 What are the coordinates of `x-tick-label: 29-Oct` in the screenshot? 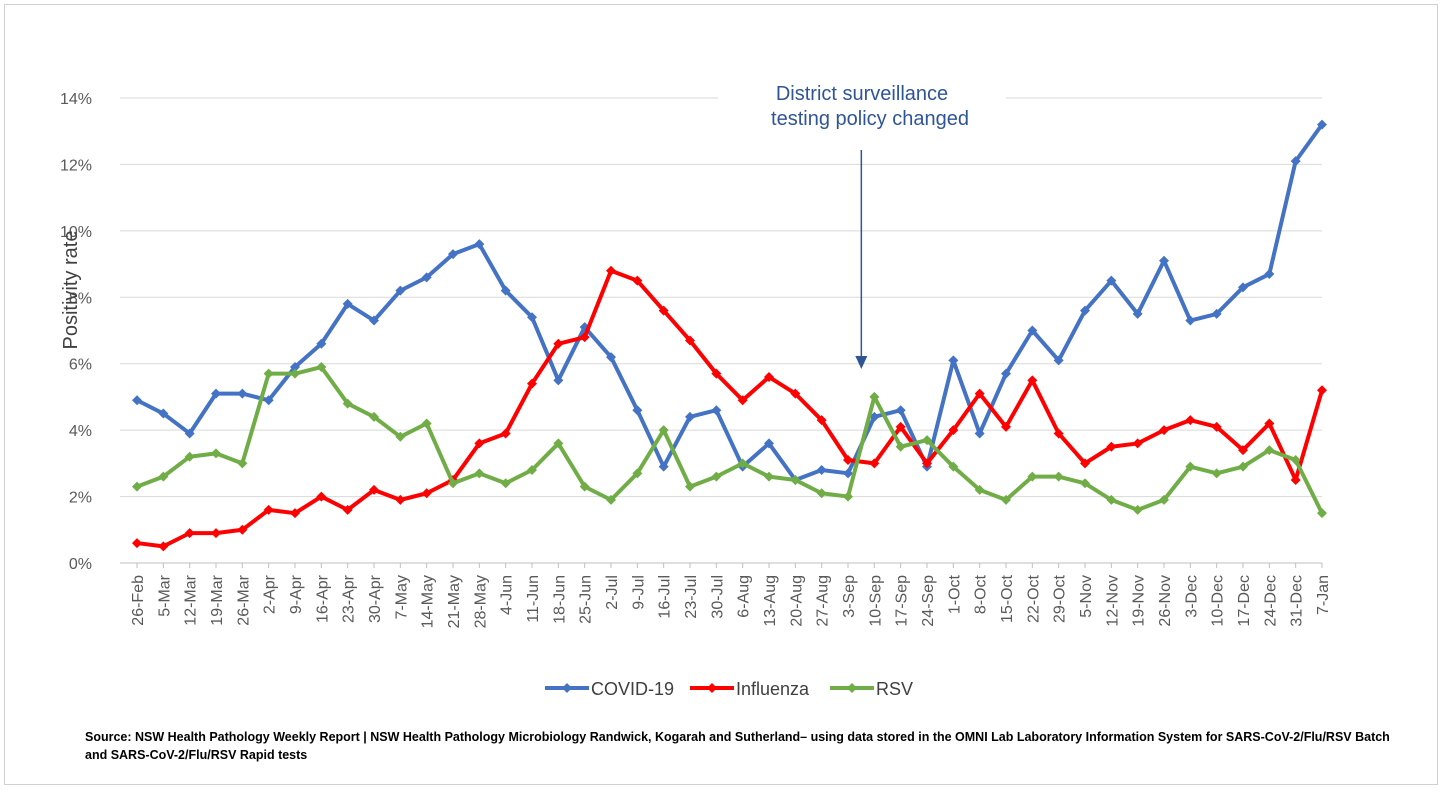 It's located at (1060, 598).